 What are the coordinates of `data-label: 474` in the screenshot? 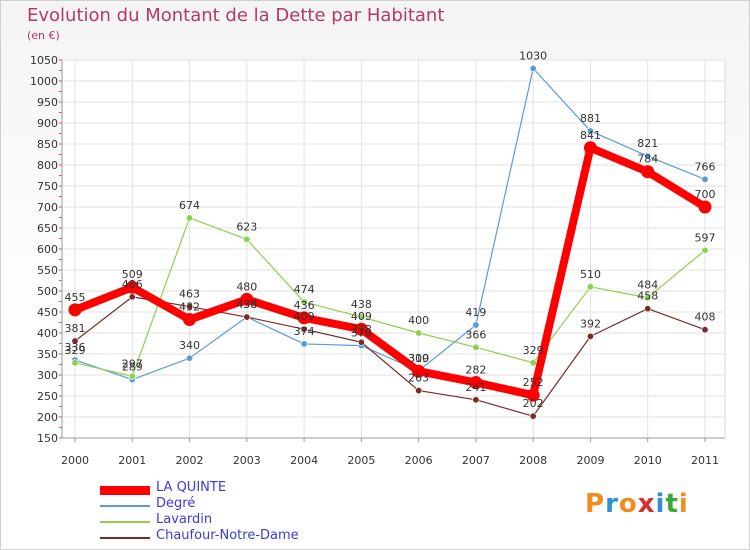 It's located at (304, 289).